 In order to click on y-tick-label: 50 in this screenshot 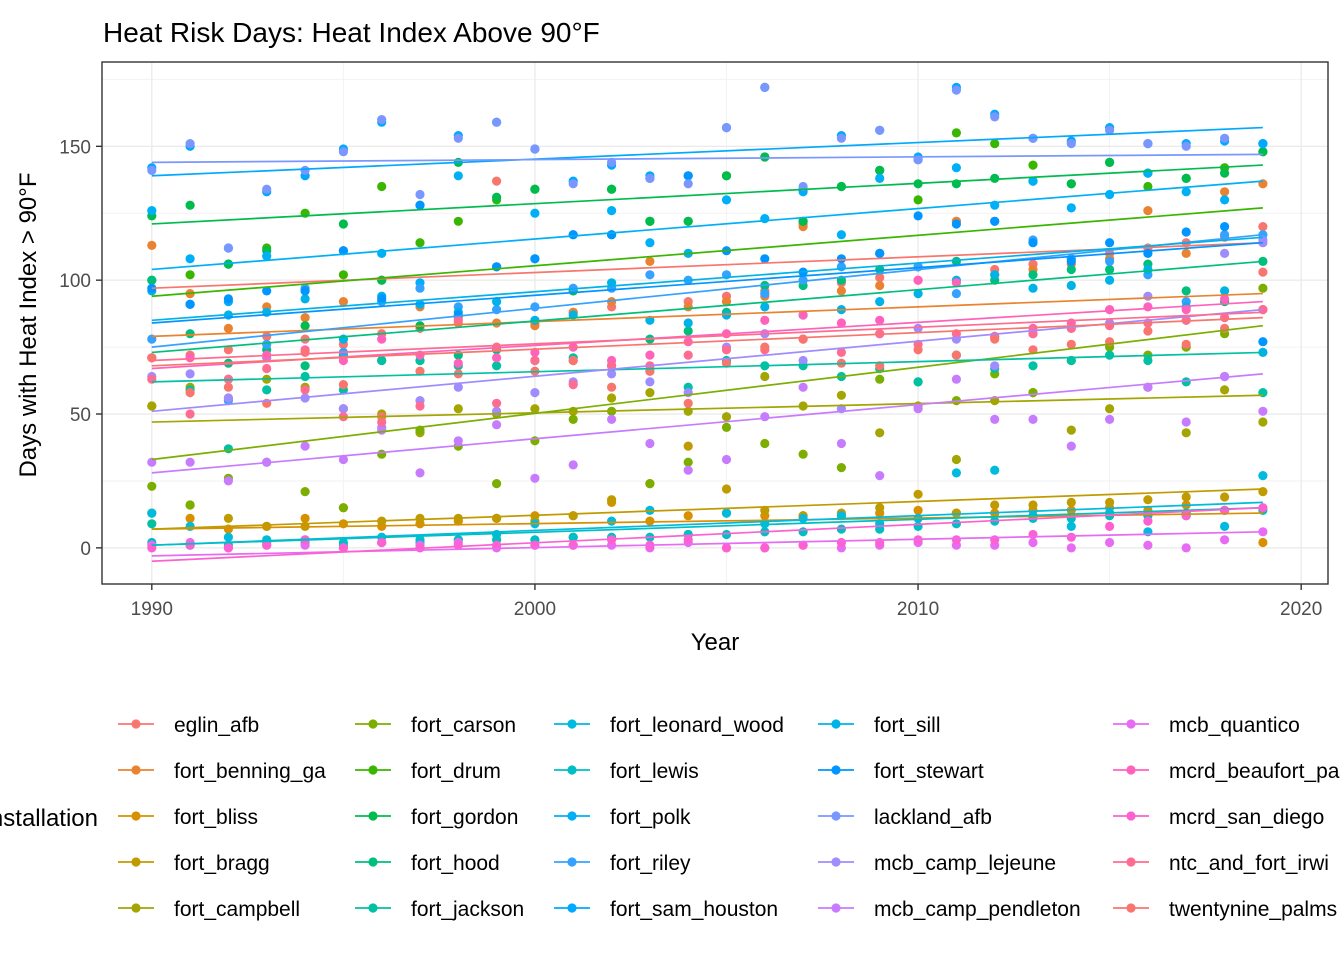, I will do `click(80, 415)`.